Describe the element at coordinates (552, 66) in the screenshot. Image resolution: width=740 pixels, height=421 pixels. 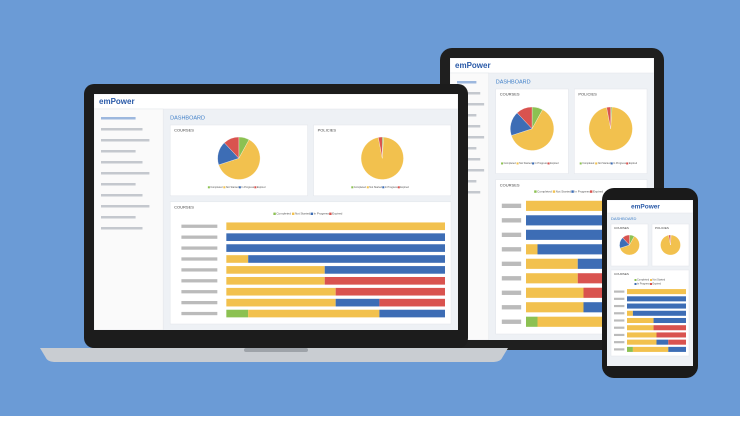
I see `topbar` at that location.